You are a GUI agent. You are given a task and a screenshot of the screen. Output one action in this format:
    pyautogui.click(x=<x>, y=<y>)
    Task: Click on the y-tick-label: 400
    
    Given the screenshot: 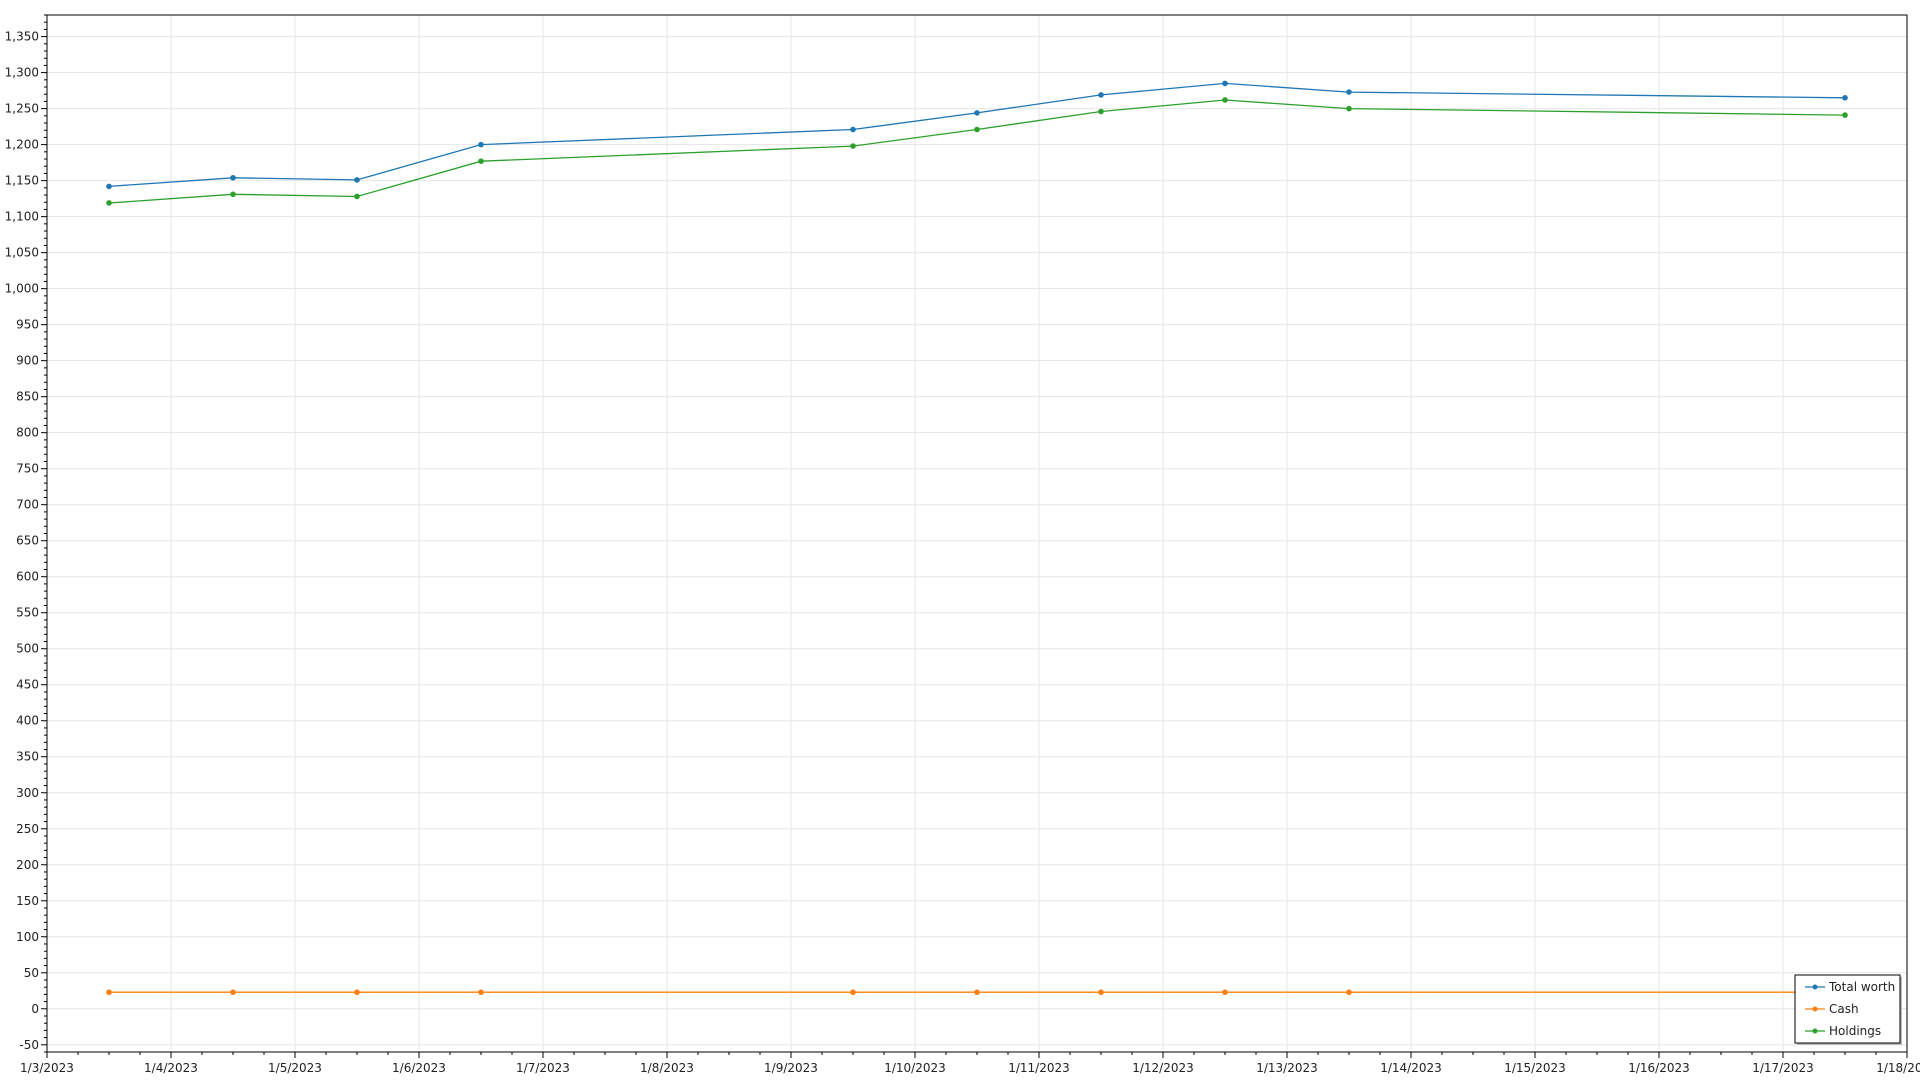 What is the action you would take?
    pyautogui.click(x=27, y=721)
    